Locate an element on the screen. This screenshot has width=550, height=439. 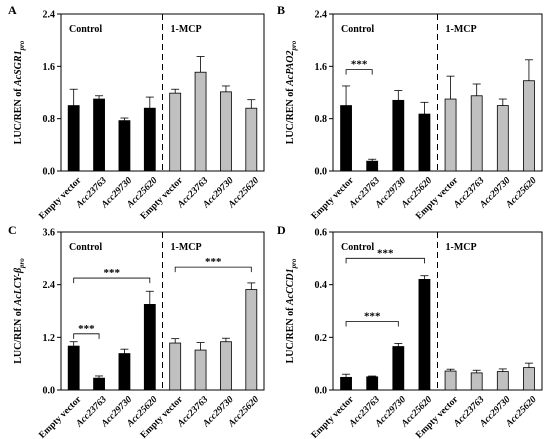
y-axis-label: LUC/REN of AcSGR1pro is located at coordinates (19, 92).